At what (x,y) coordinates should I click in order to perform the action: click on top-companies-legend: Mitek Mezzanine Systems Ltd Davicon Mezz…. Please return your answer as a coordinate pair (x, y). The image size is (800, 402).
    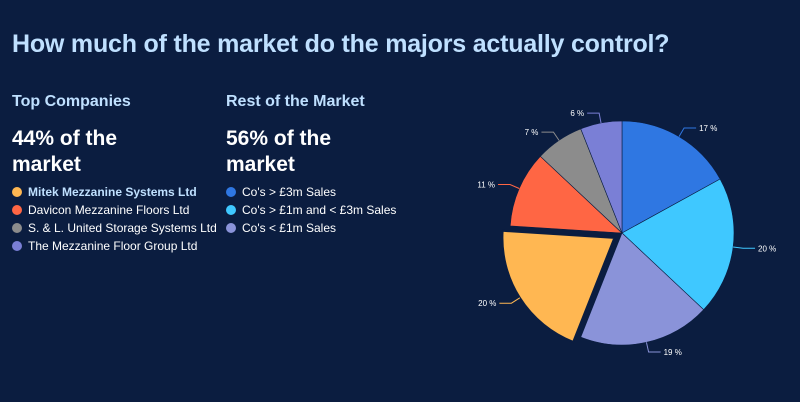
    Looking at the image, I should click on (114, 219).